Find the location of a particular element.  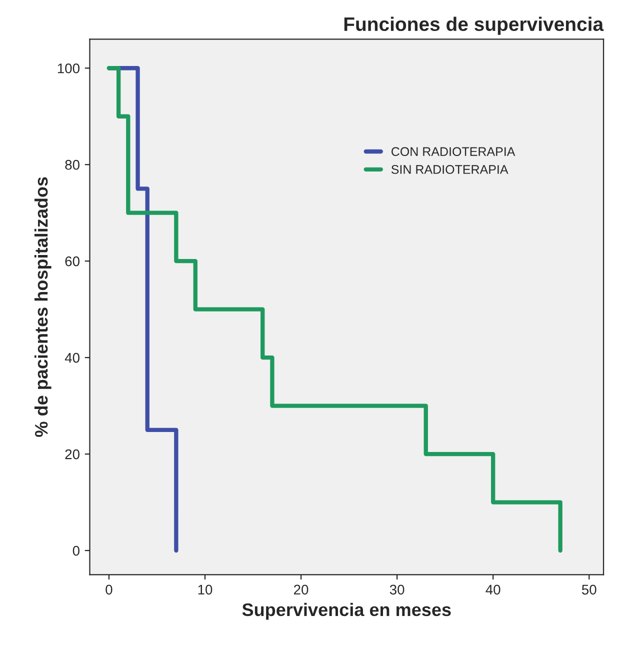

legend-label: CON RADIOTERAPIA is located at coordinates (454, 151).